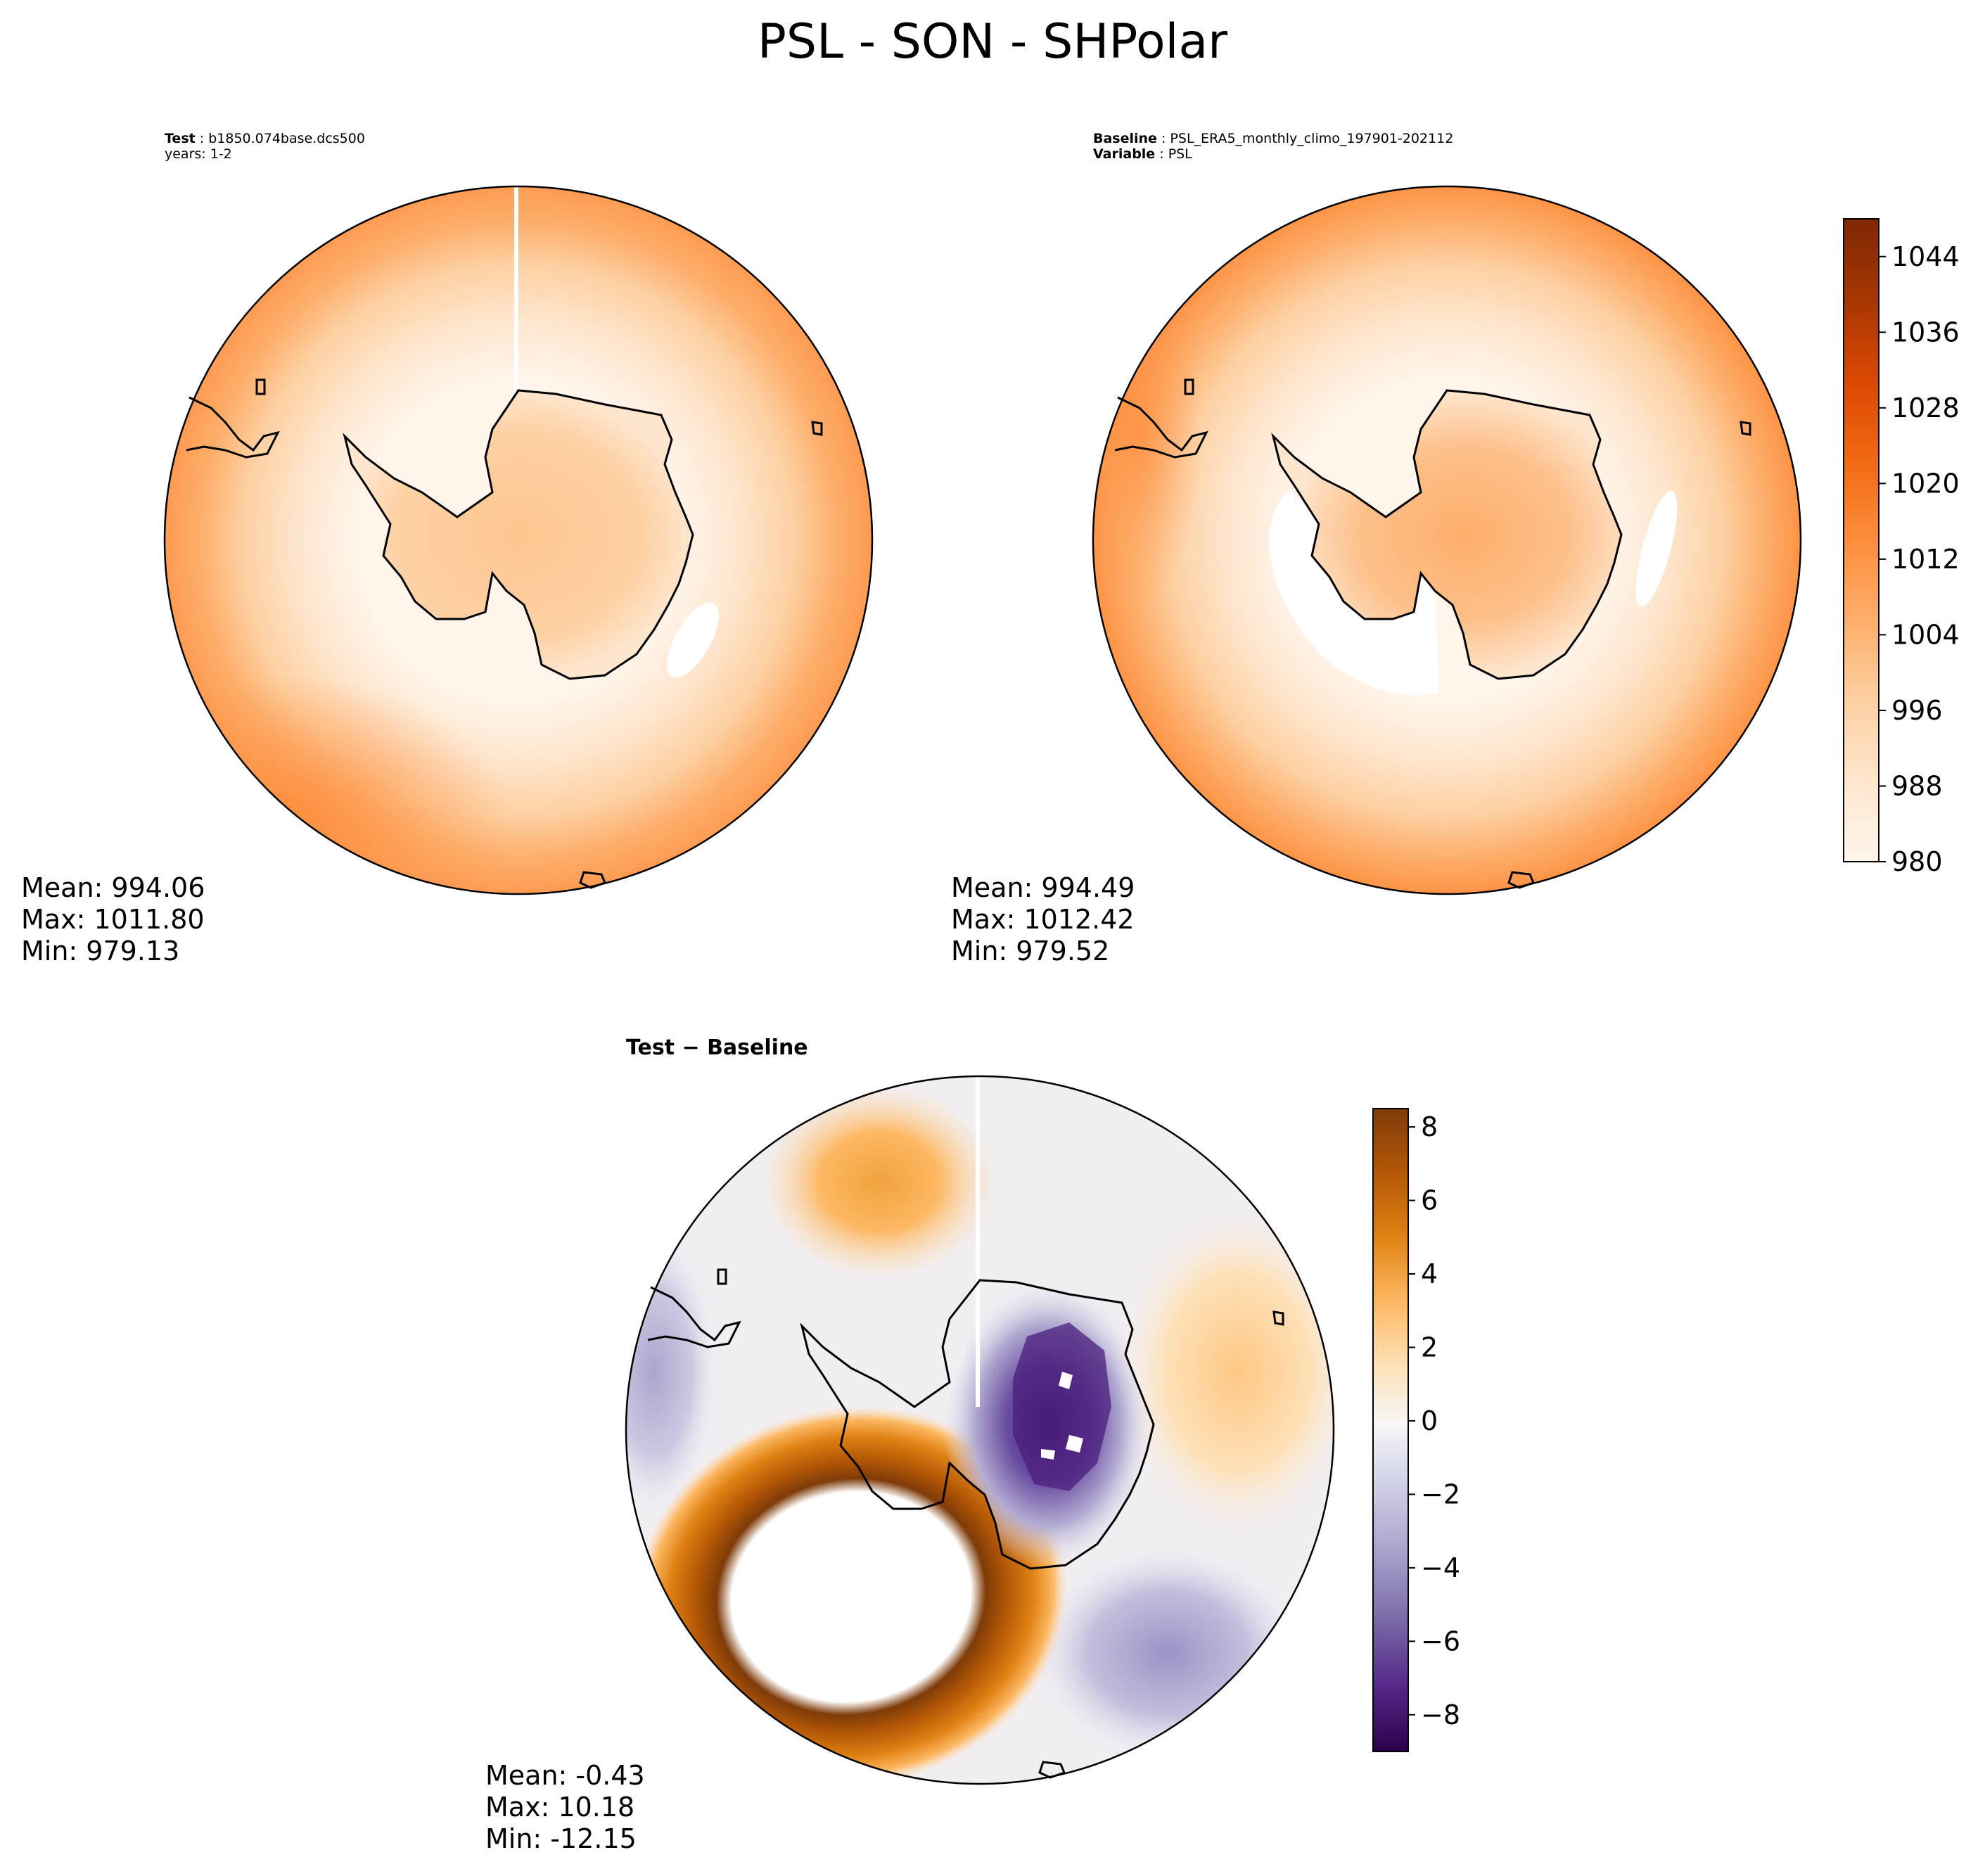 This screenshot has width=1985, height=1876. I want to click on baseline-map-border, so click(1447, 540).